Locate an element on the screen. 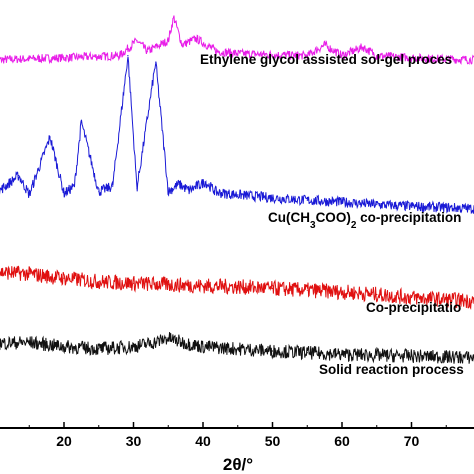 Image resolution: width=474 pixels, height=474 pixels. series-2-label: Cu(CH3COO)2 co-precipitation is located at coordinates (364, 220).